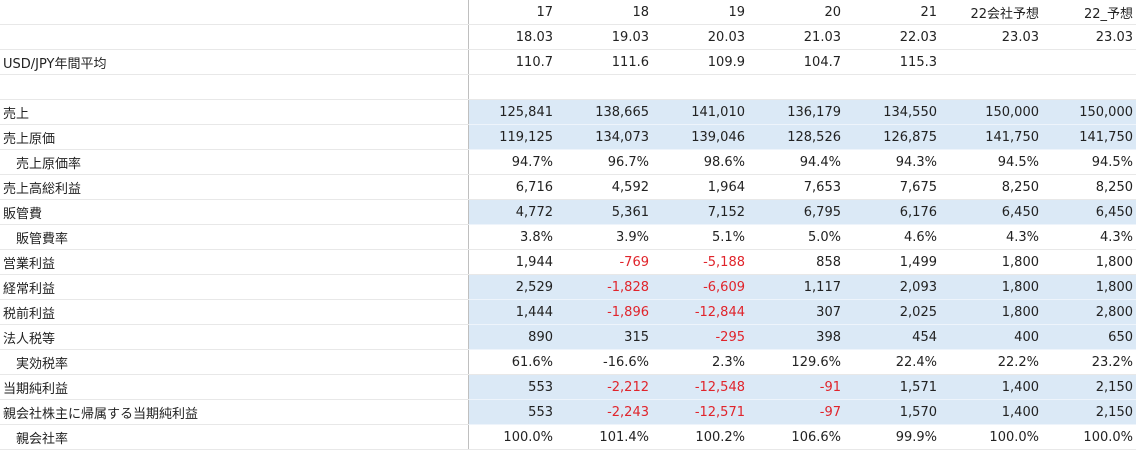  What do you see at coordinates (892, 437) in the screenshot?
I see `value-cell: 99.9%` at bounding box center [892, 437].